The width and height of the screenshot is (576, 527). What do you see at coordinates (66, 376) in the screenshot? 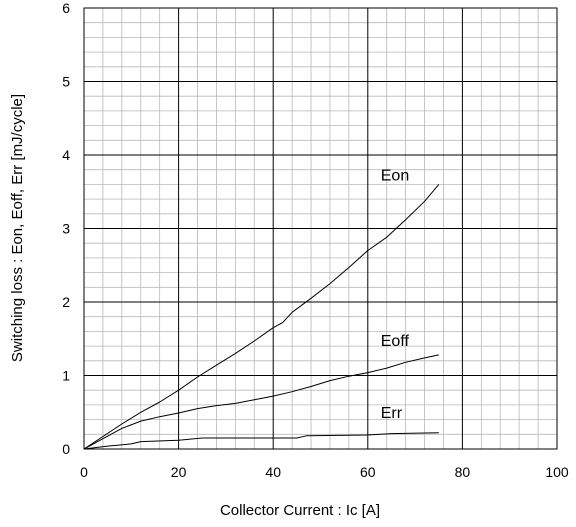
I see `y-tick-label: 1` at bounding box center [66, 376].